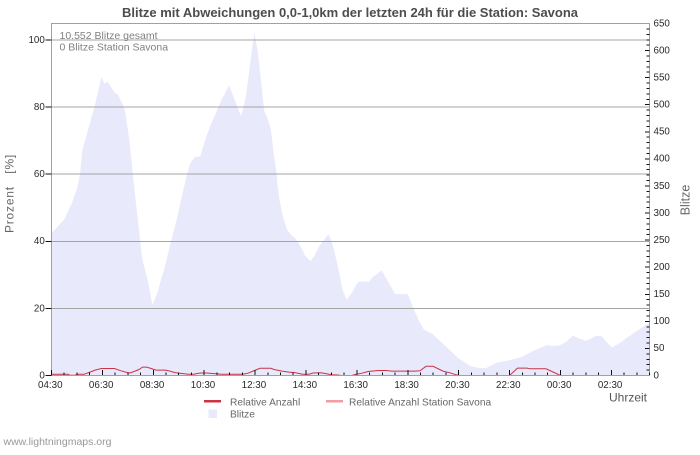 The height and width of the screenshot is (455, 700). I want to click on svg-text: 06:30, so click(101, 385).